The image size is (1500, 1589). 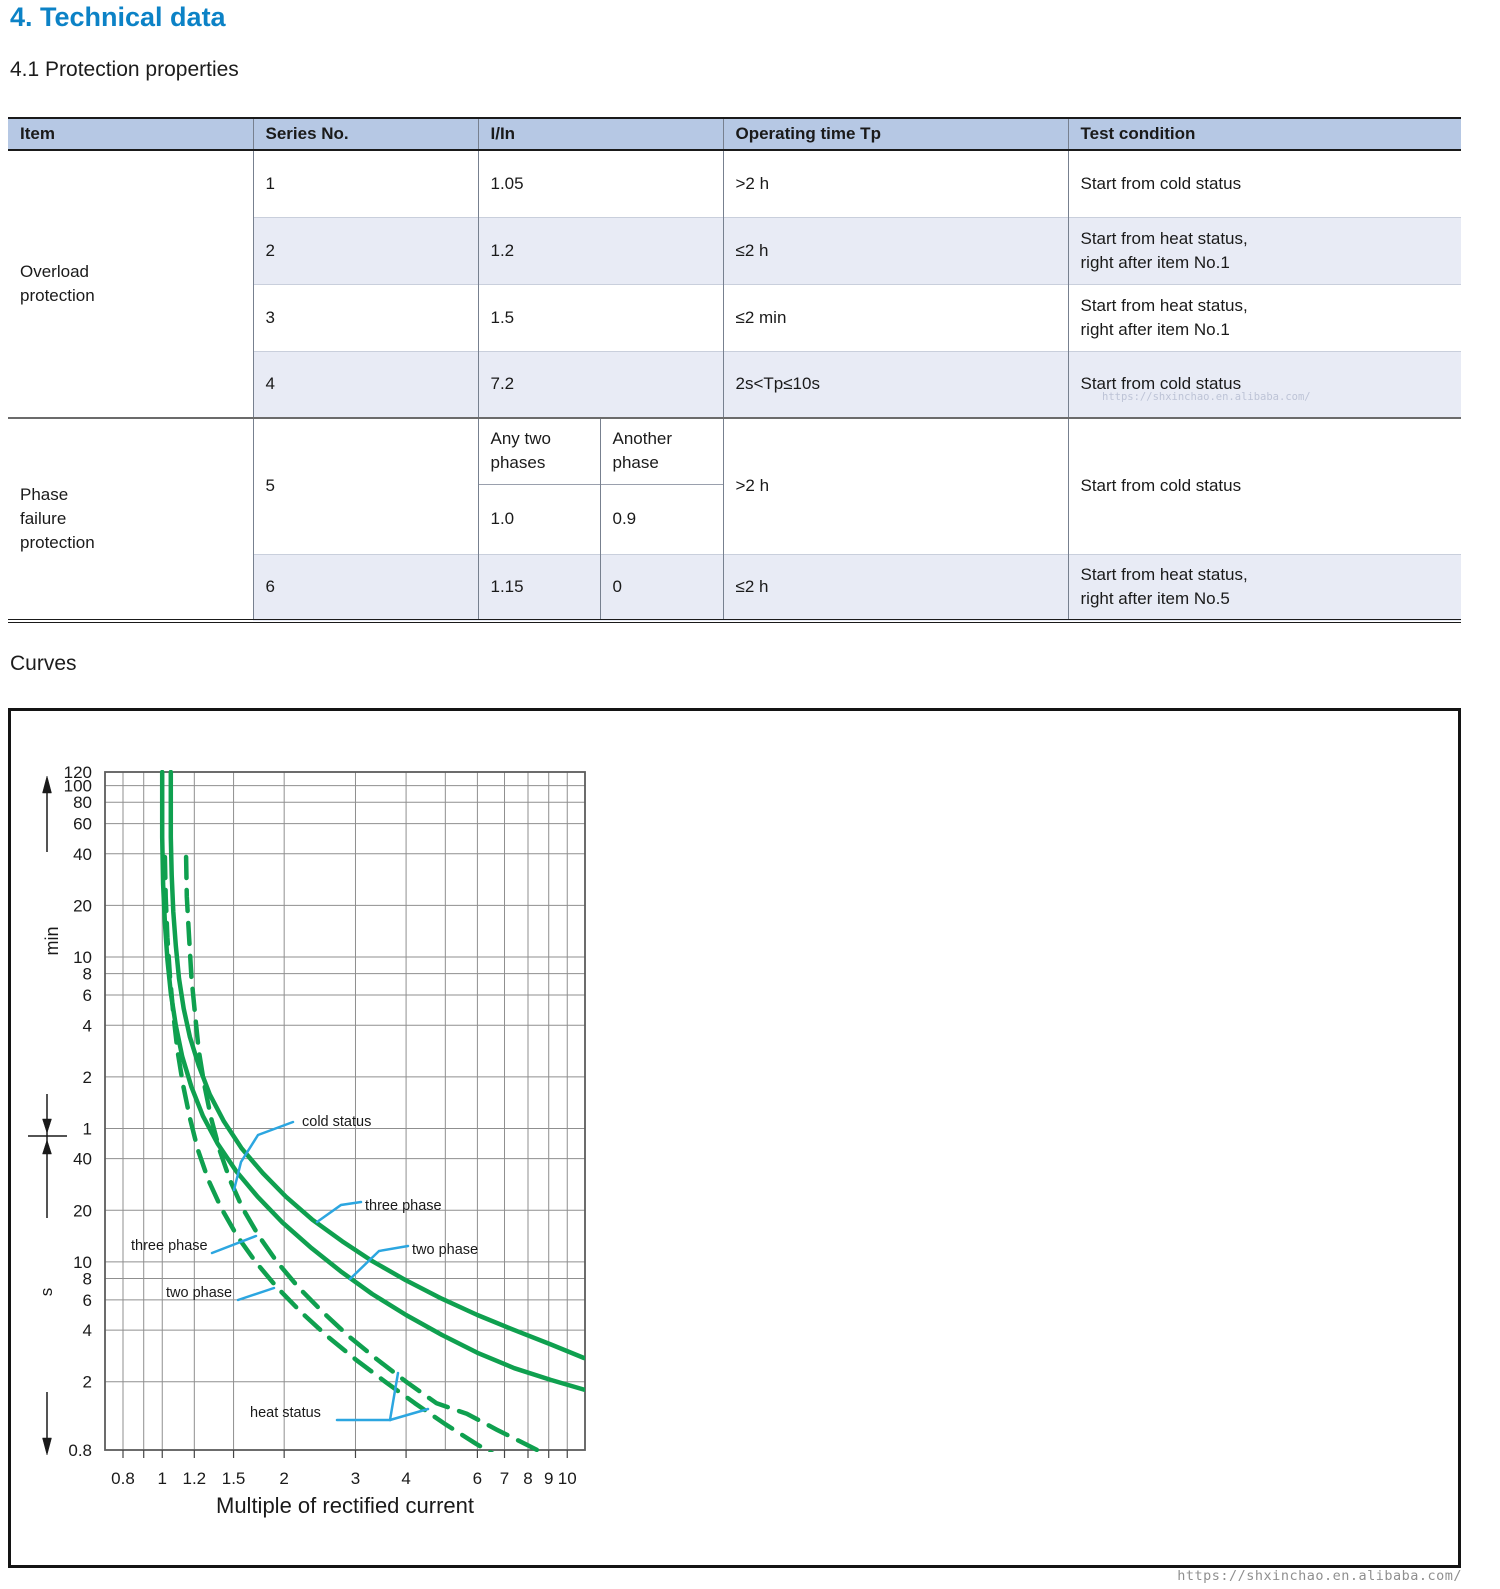 What do you see at coordinates (123, 1478) in the screenshot?
I see `x-tick-label: 0.8` at bounding box center [123, 1478].